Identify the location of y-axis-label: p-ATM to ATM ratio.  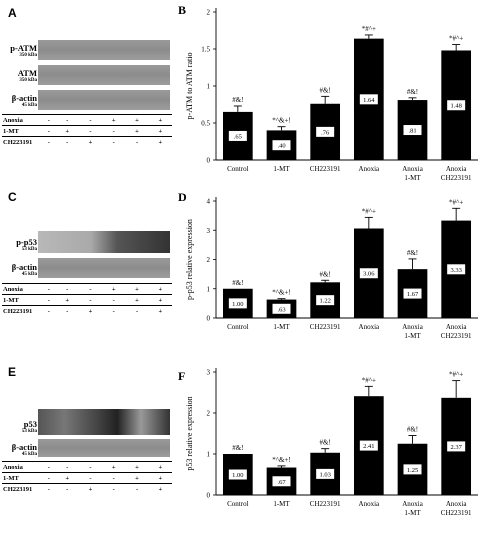
(189, 86).